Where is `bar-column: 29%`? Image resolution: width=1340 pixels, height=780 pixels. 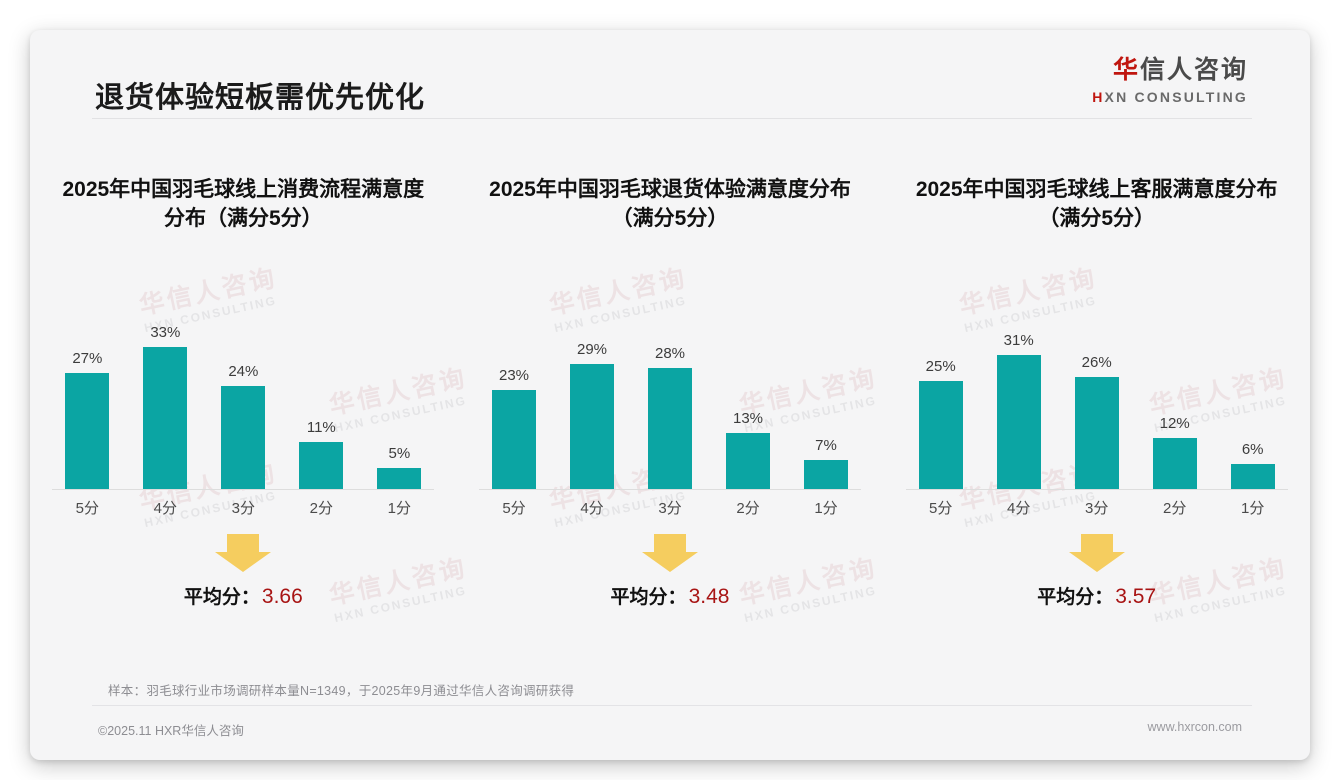
bar-column: 29% is located at coordinates (592, 400).